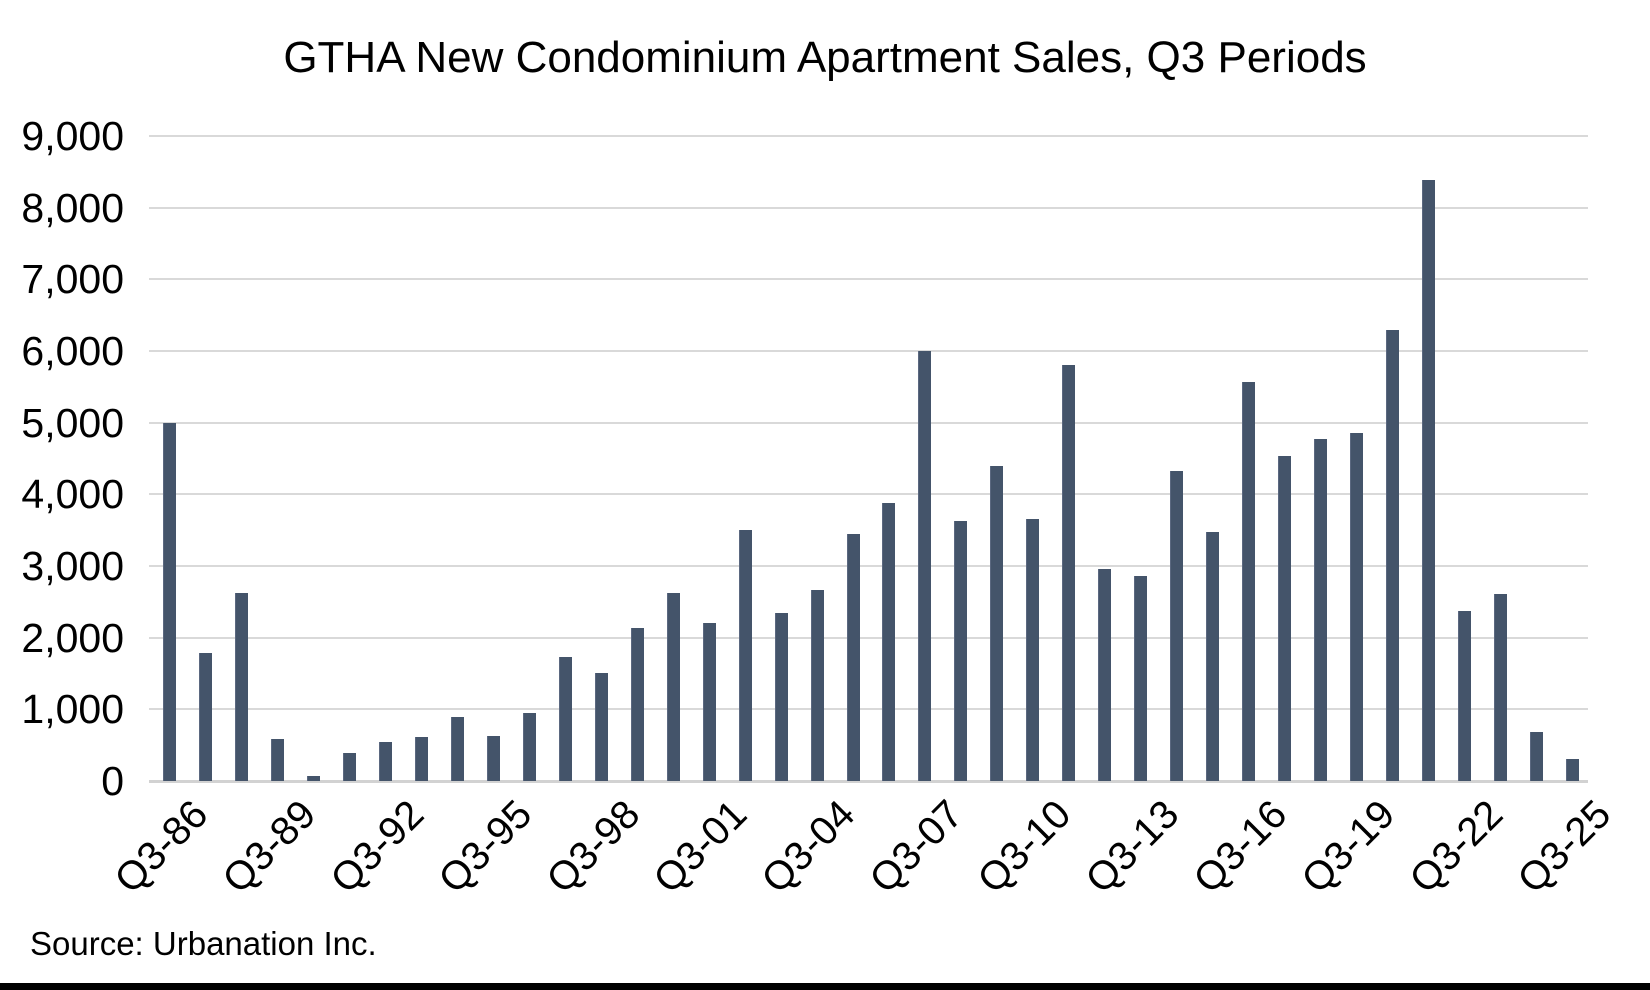  What do you see at coordinates (701, 847) in the screenshot?
I see `x-axis-tick-label: Q3-01` at bounding box center [701, 847].